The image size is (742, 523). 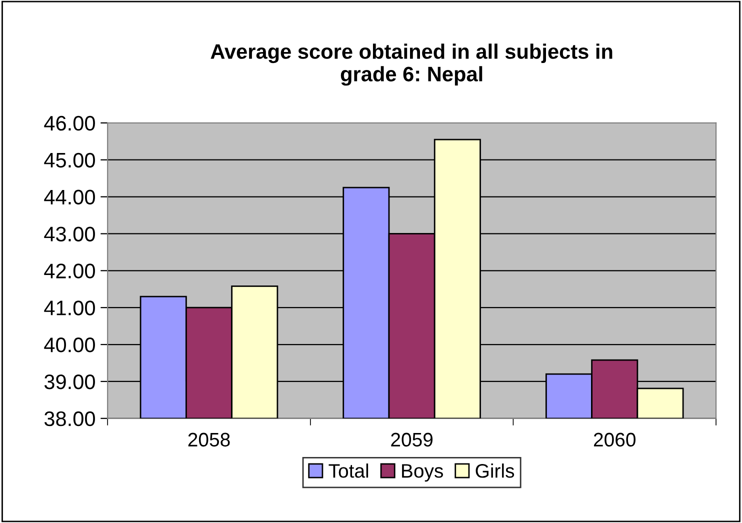 I want to click on x-tick-label: 2059, so click(x=412, y=439).